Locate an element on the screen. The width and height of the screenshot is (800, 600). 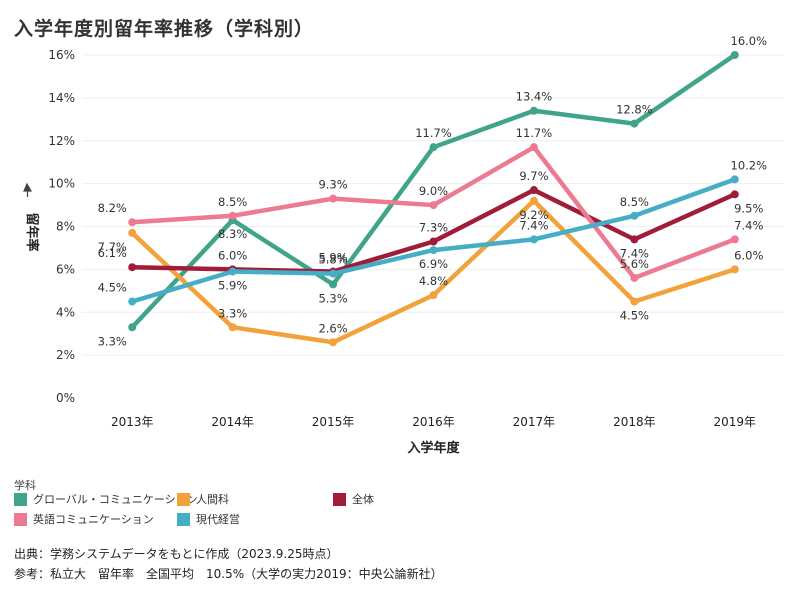
y-tick-label: 2% is located at coordinates (65, 355).